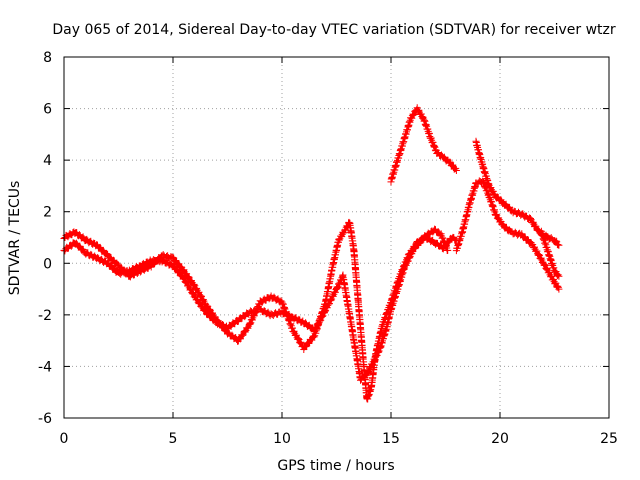 This screenshot has width=640, height=480. I want to click on y-tick-label: -6, so click(45, 419).